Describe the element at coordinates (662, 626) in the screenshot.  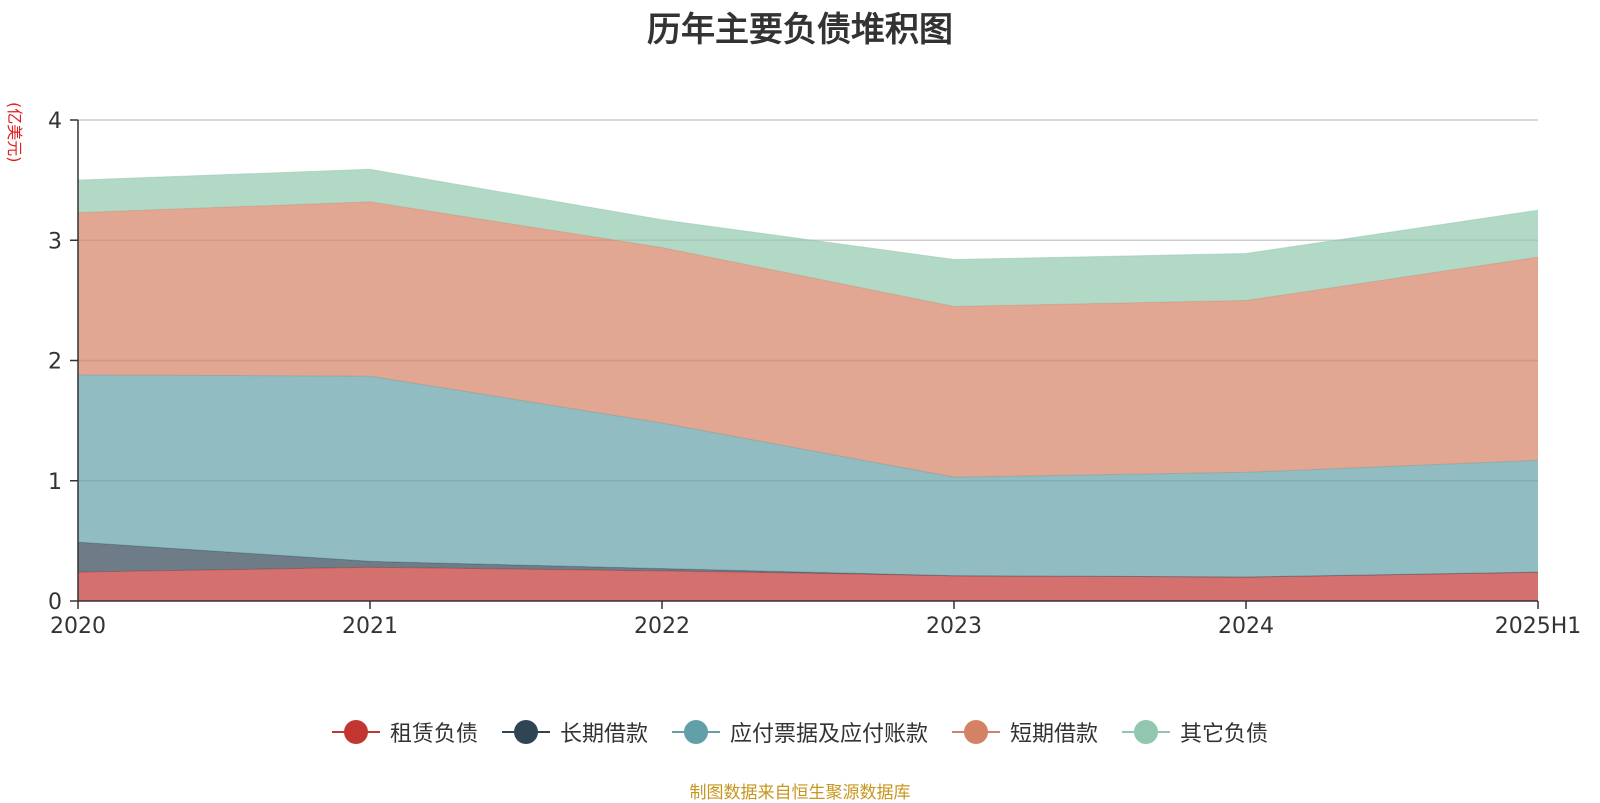
I see `x-tick-label: 2022` at that location.